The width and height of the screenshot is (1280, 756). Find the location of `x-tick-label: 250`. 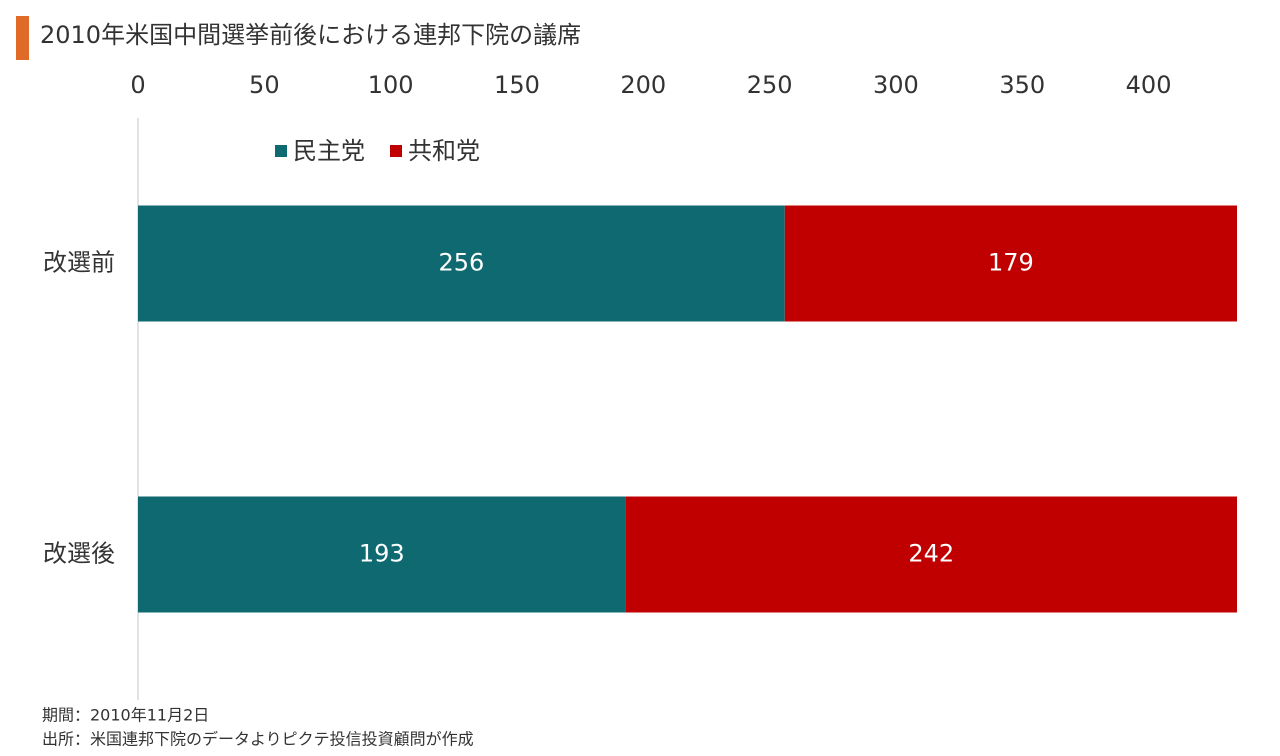

x-tick-label: 250 is located at coordinates (770, 85).